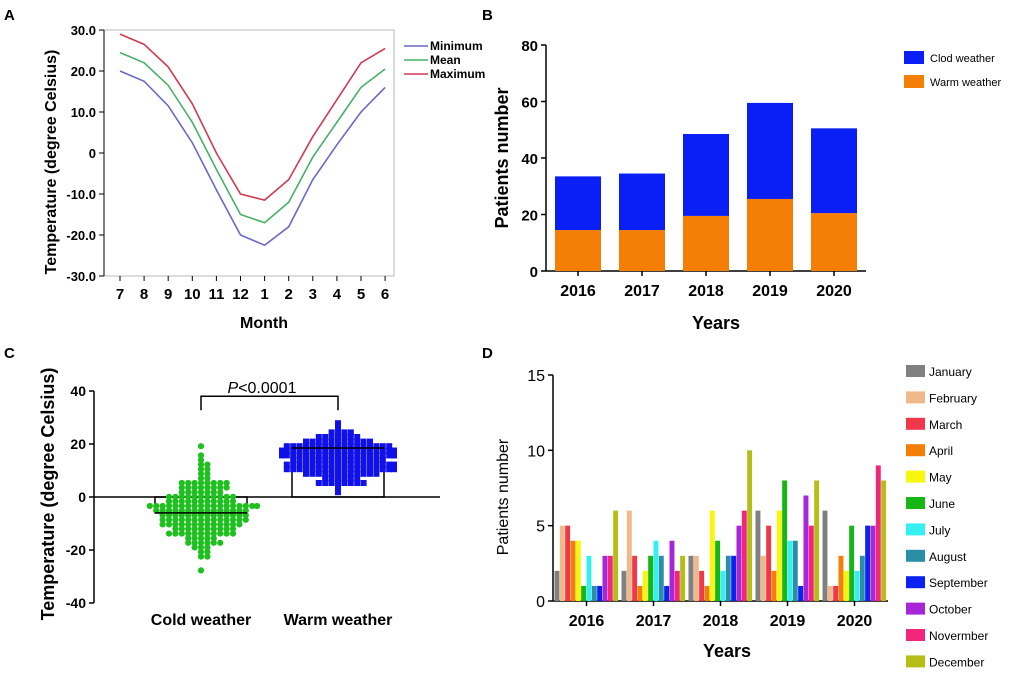 The image size is (1021, 682). I want to click on panel-c-xtick-label: Cold weather, so click(201, 620).